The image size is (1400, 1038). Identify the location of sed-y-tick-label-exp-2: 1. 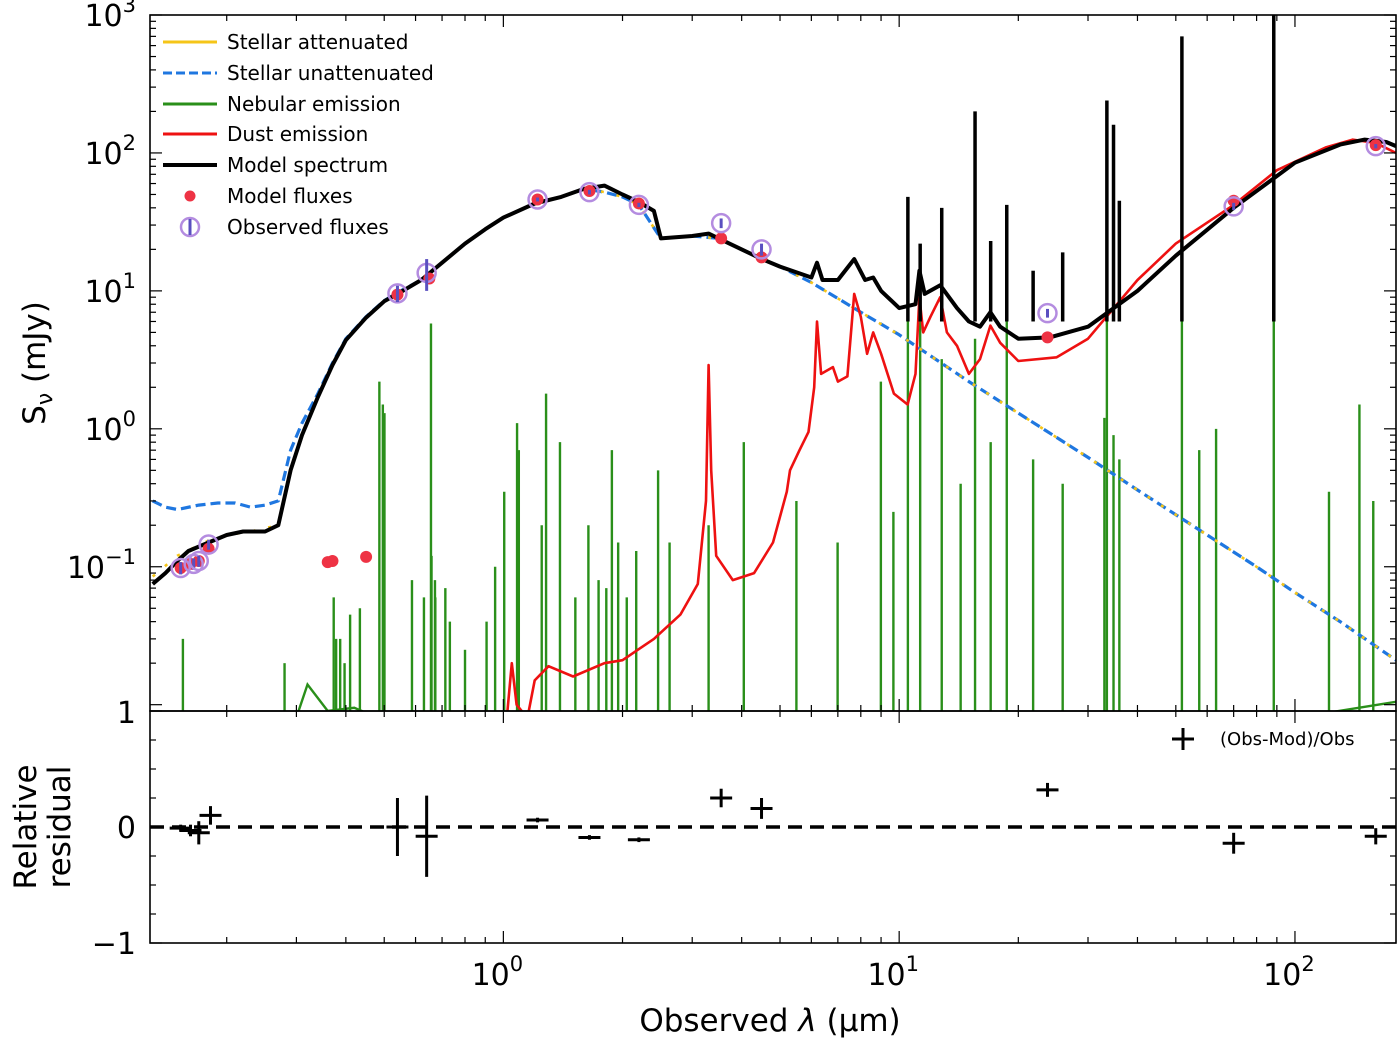
(129, 281).